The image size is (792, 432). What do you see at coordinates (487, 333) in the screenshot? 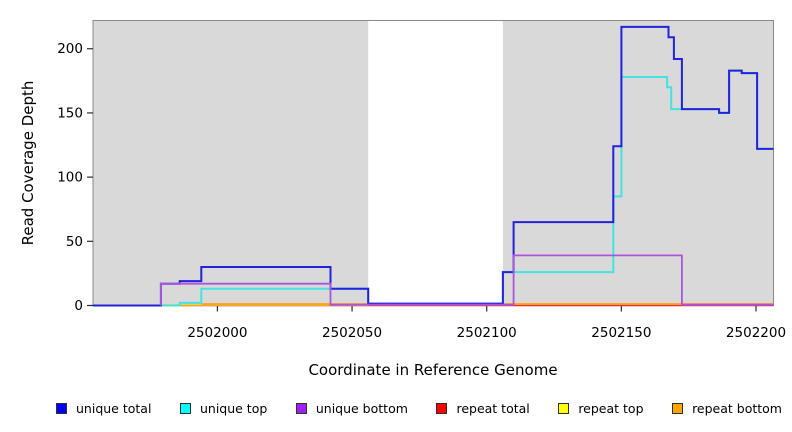
I see `x-tick-label: 2502100` at bounding box center [487, 333].